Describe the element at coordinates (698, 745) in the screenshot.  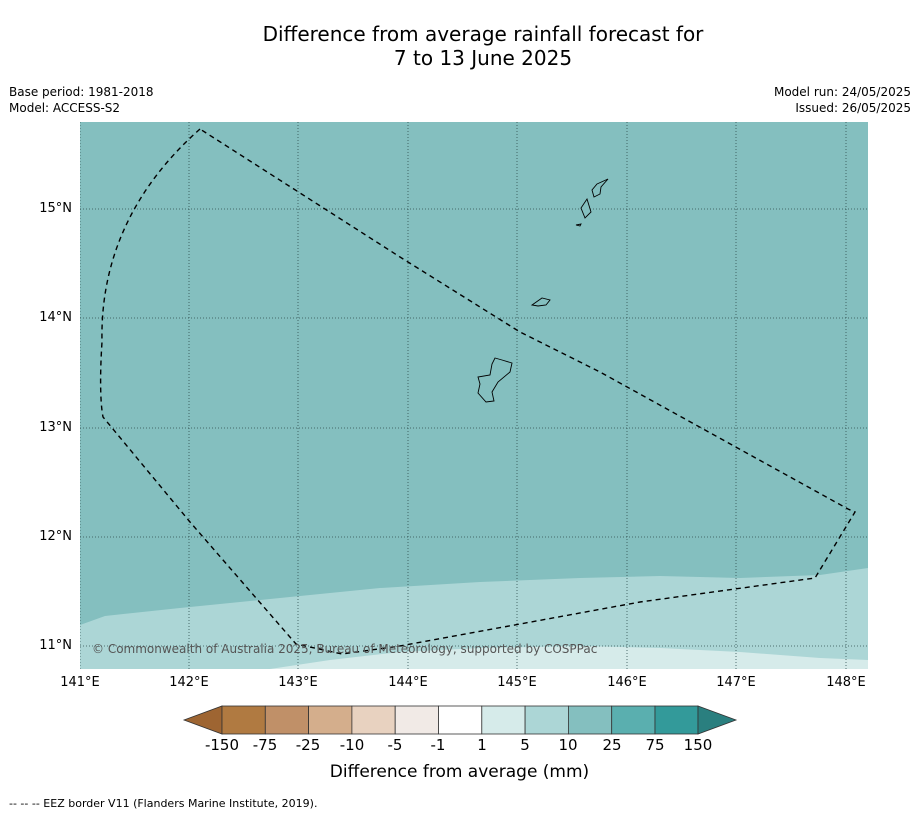
I see `colorbar-label: 150` at that location.